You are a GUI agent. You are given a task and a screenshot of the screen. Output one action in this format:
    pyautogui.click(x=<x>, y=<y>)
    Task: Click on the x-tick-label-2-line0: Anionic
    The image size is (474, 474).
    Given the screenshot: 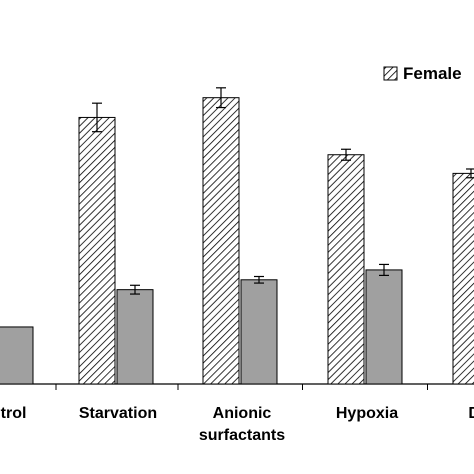 What is the action you would take?
    pyautogui.click(x=242, y=413)
    